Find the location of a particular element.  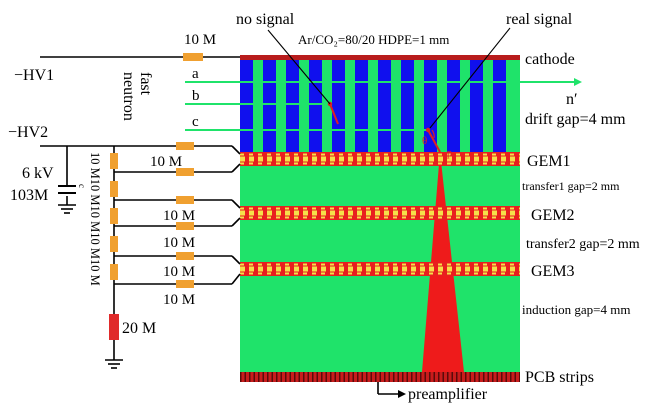

r-gem1-label: 10 M is located at coordinates (166, 162).